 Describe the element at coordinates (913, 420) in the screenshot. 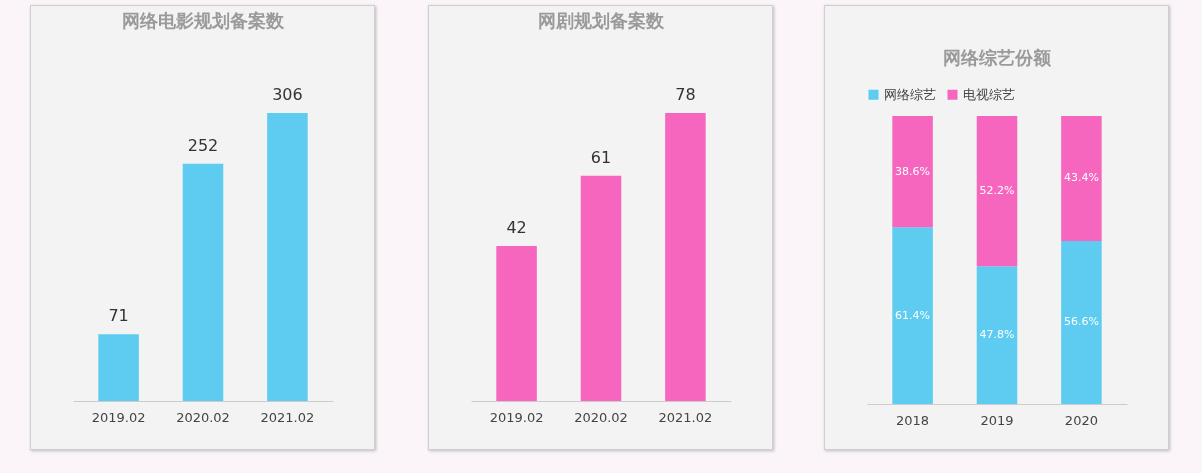

I see `x-tick-label: 2018` at that location.